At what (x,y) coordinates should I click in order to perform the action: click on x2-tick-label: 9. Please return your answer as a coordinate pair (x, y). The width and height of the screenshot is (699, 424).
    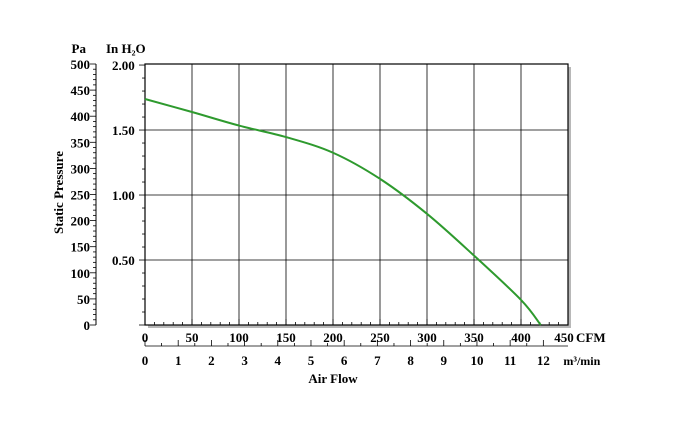
    Looking at the image, I should click on (444, 360).